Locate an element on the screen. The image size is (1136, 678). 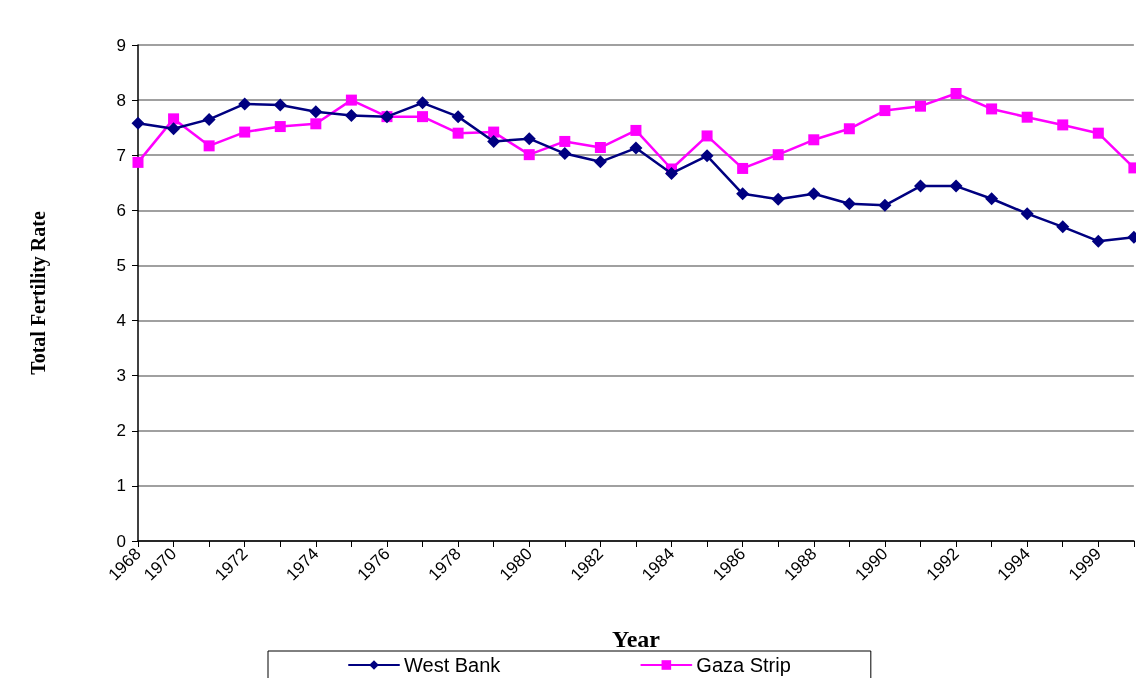
y-tick-label: 5 is located at coordinates (121, 265).